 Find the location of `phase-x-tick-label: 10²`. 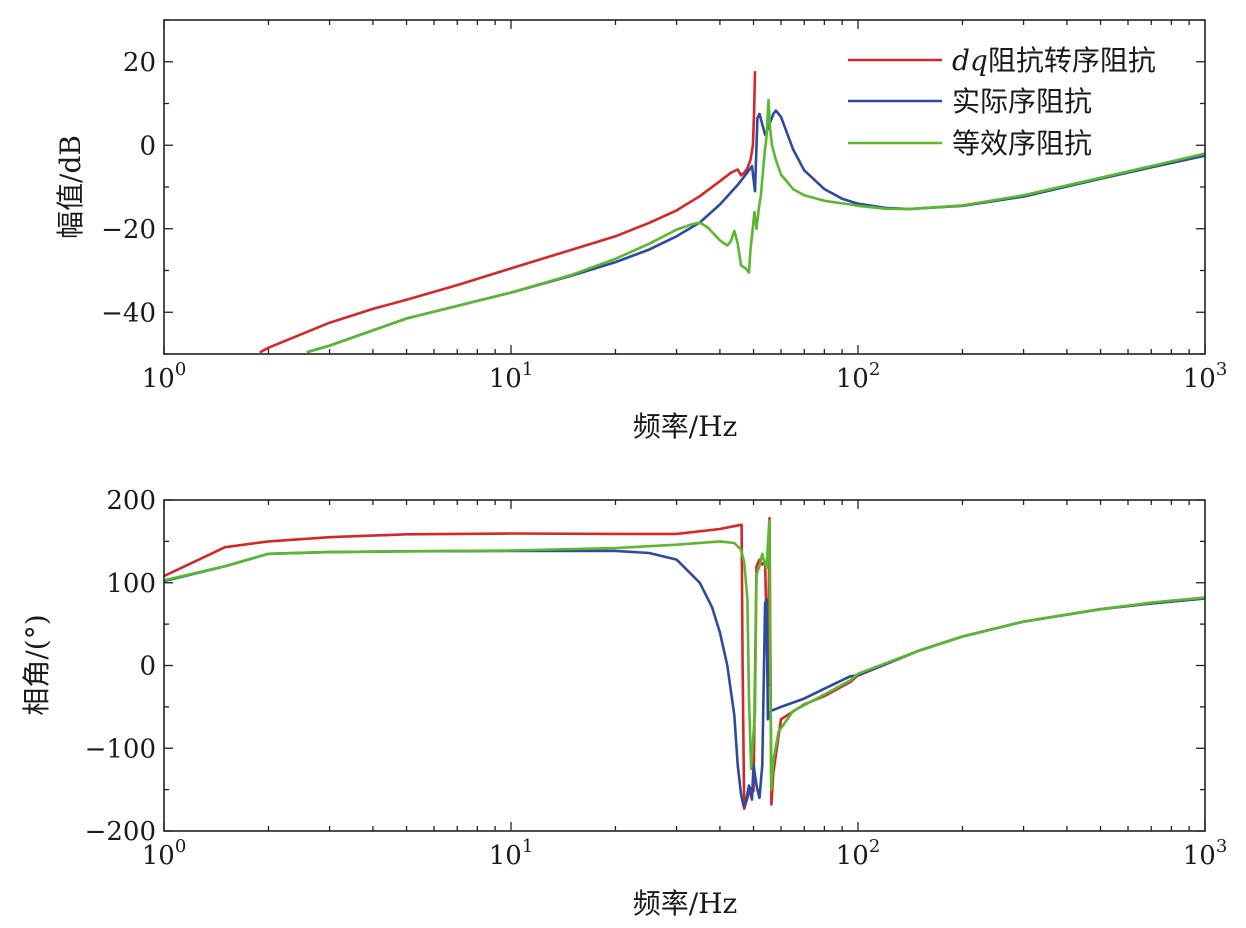

phase-x-tick-label: 10² is located at coordinates (858, 853).